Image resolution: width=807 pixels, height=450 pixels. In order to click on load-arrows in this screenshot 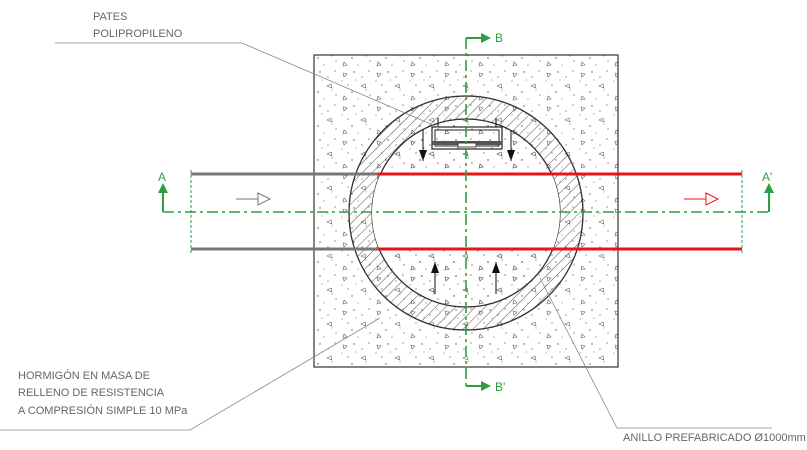, I will do `click(467, 212)`.